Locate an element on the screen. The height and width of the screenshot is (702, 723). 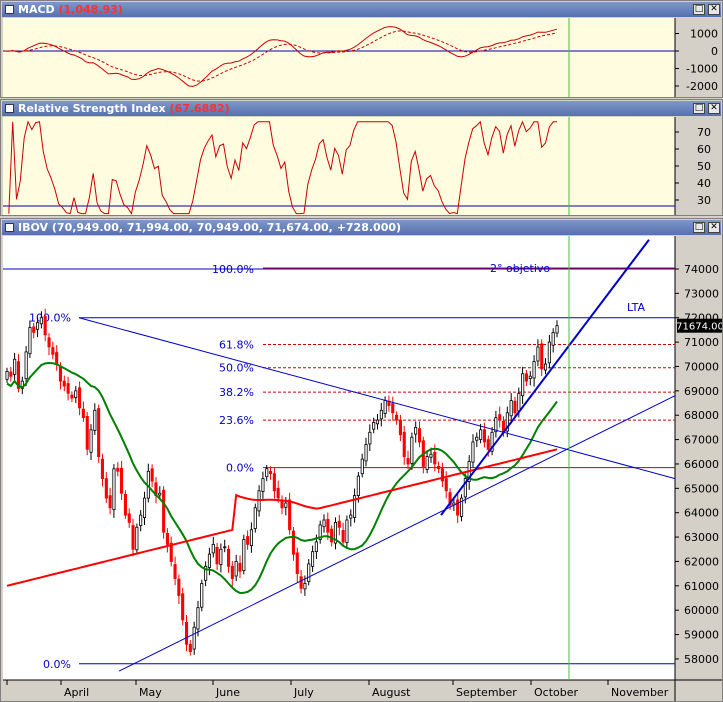
macd-signal-line is located at coordinates (281, 56).